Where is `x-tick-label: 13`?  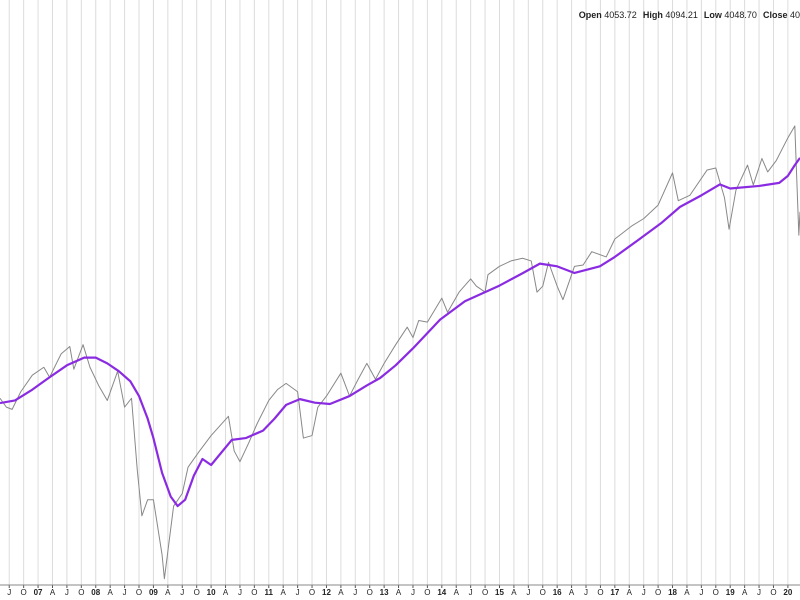
x-tick-label: 13 is located at coordinates (384, 592).